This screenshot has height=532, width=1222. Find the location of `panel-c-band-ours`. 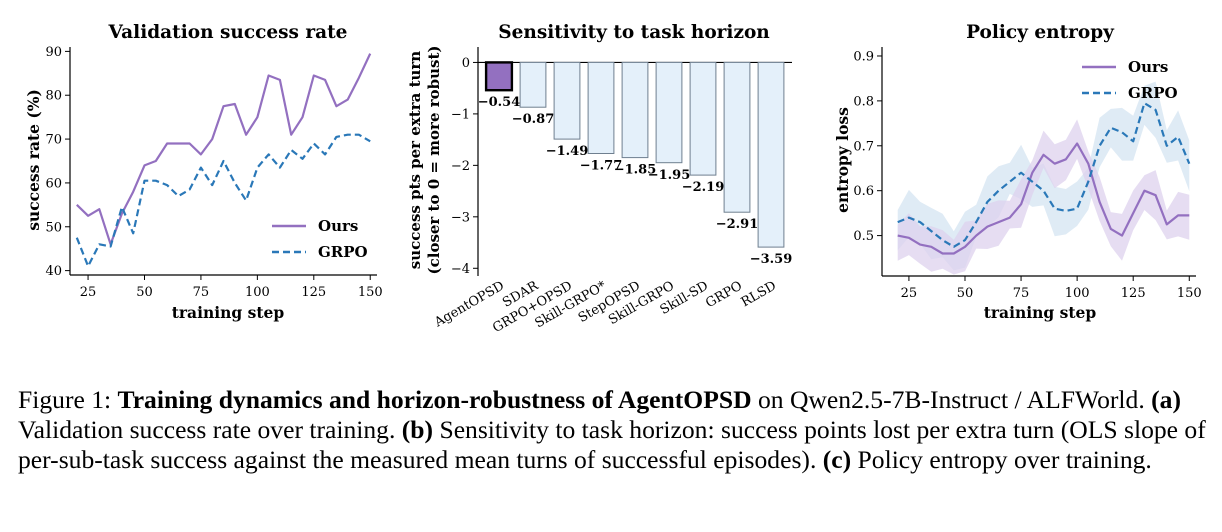

panel-c-band-ours is located at coordinates (1043, 197).